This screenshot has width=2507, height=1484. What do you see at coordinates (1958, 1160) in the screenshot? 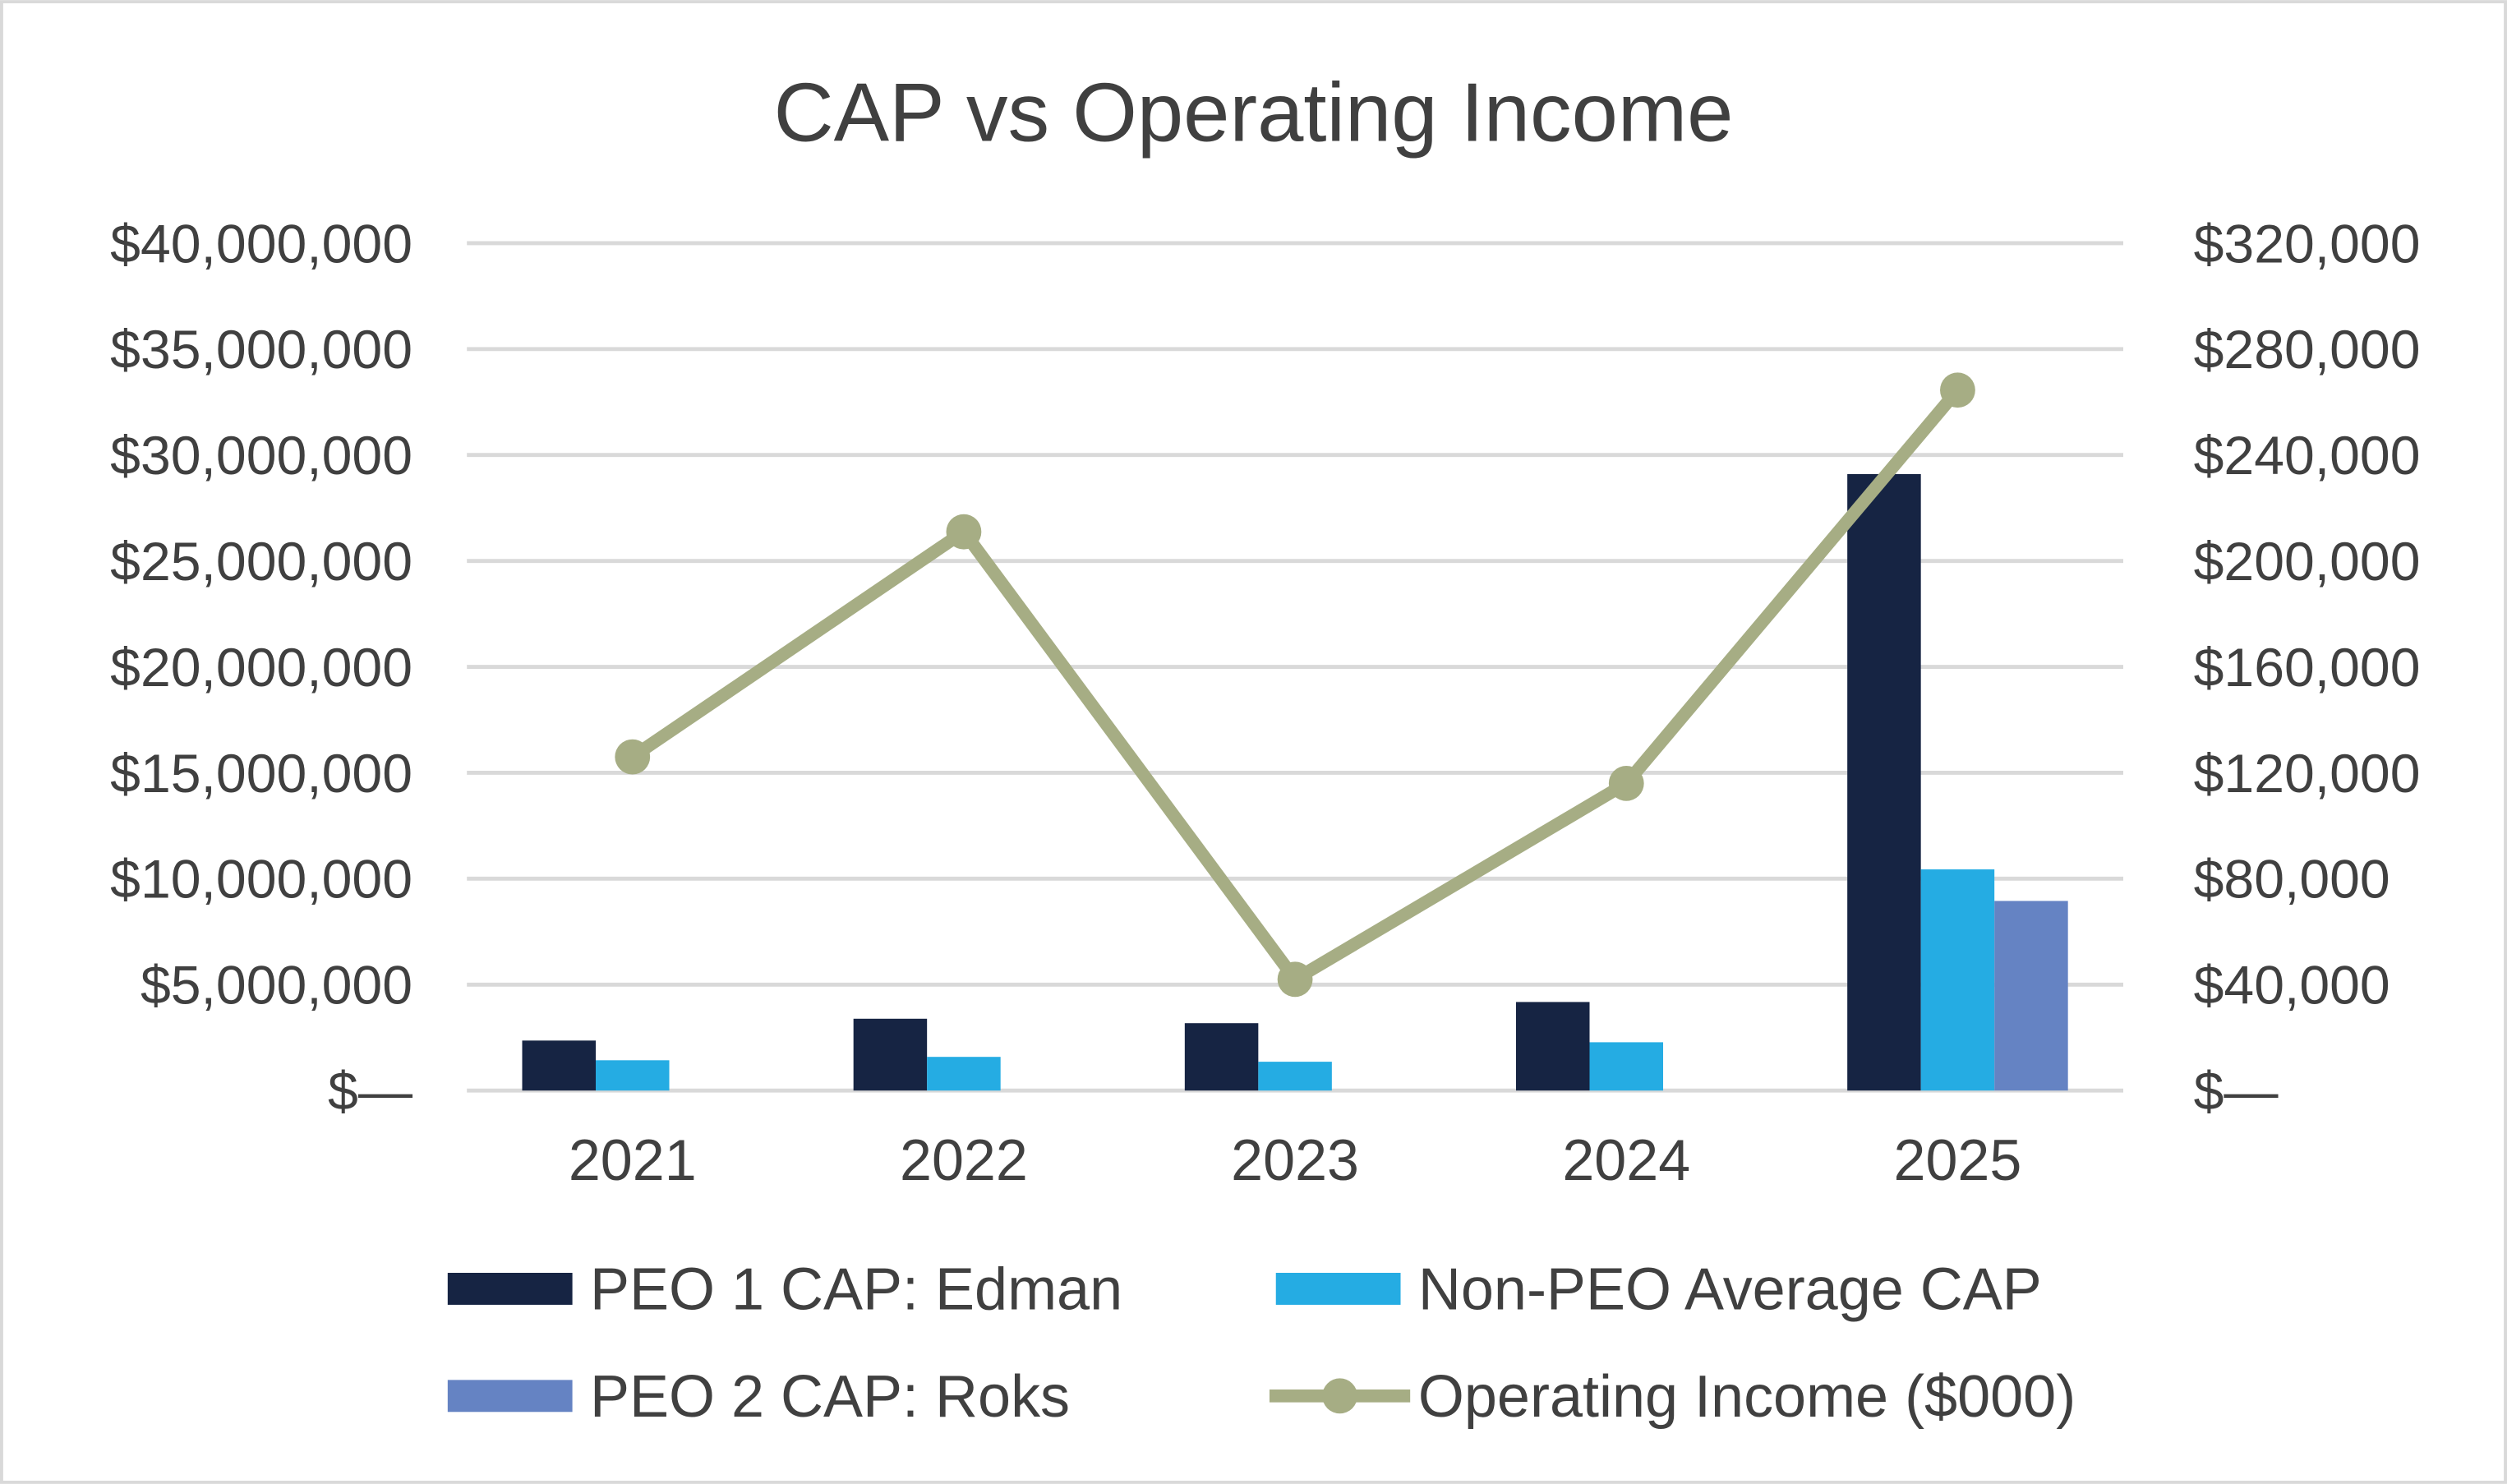
I see `x-tick-label: 2025` at bounding box center [1958, 1160].